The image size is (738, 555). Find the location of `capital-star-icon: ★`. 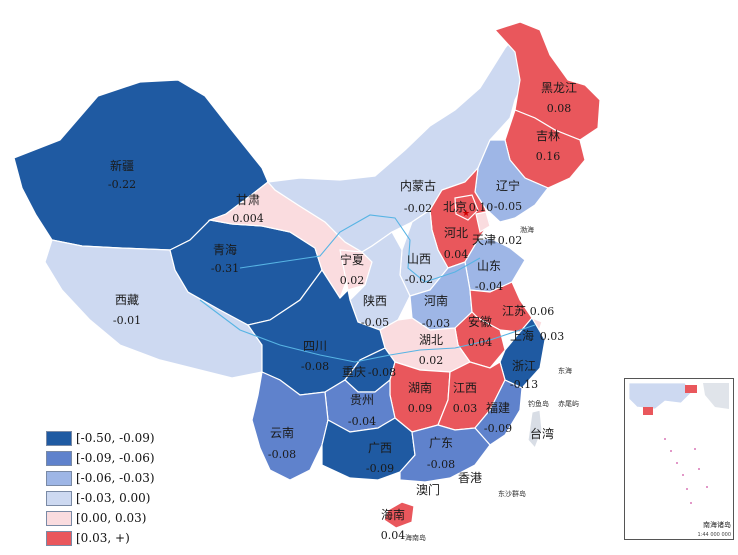

capital-star-icon: ★ is located at coordinates (466, 214).